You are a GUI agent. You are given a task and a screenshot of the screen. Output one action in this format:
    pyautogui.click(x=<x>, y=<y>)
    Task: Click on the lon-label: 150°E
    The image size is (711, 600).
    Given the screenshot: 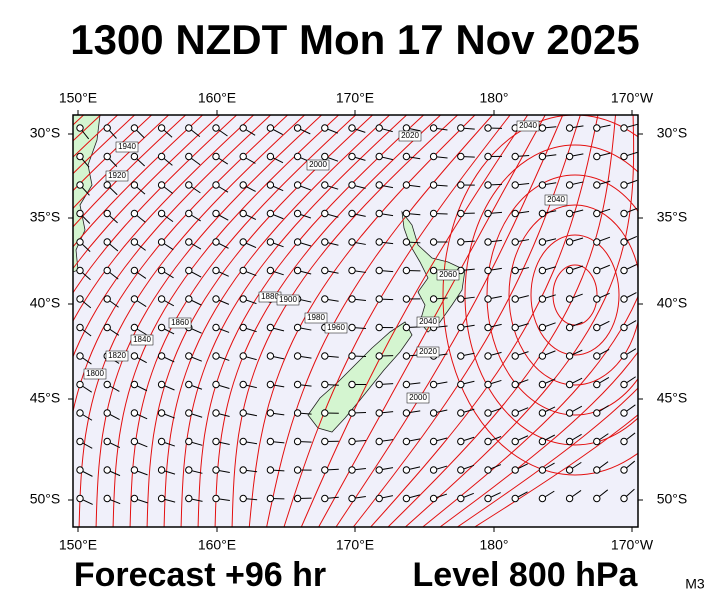 What is the action you would take?
    pyautogui.click(x=78, y=98)
    